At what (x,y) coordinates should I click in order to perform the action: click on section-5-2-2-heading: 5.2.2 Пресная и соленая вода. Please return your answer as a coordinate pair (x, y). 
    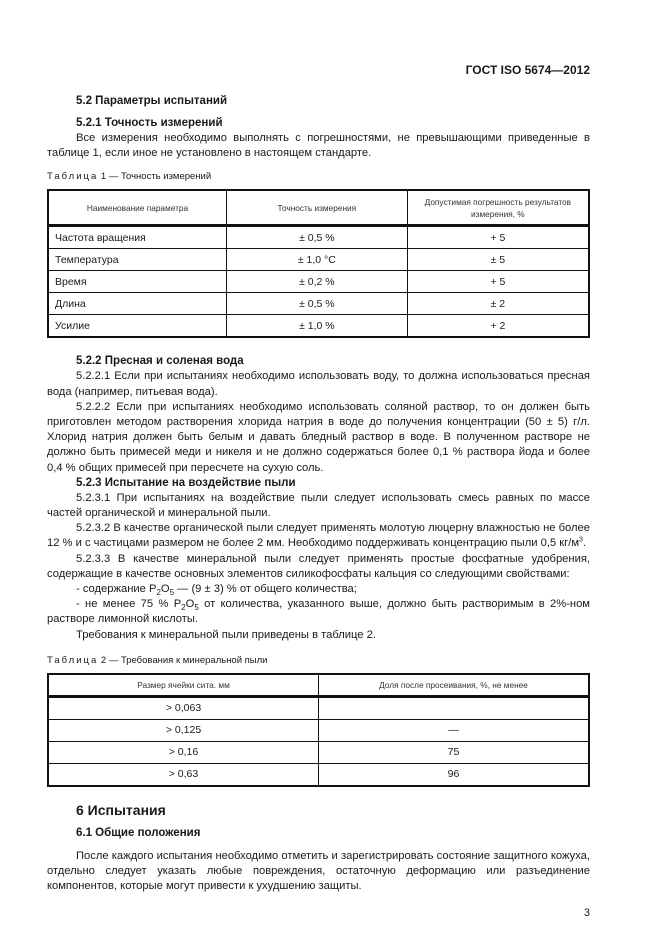
    Looking at the image, I should click on (160, 361).